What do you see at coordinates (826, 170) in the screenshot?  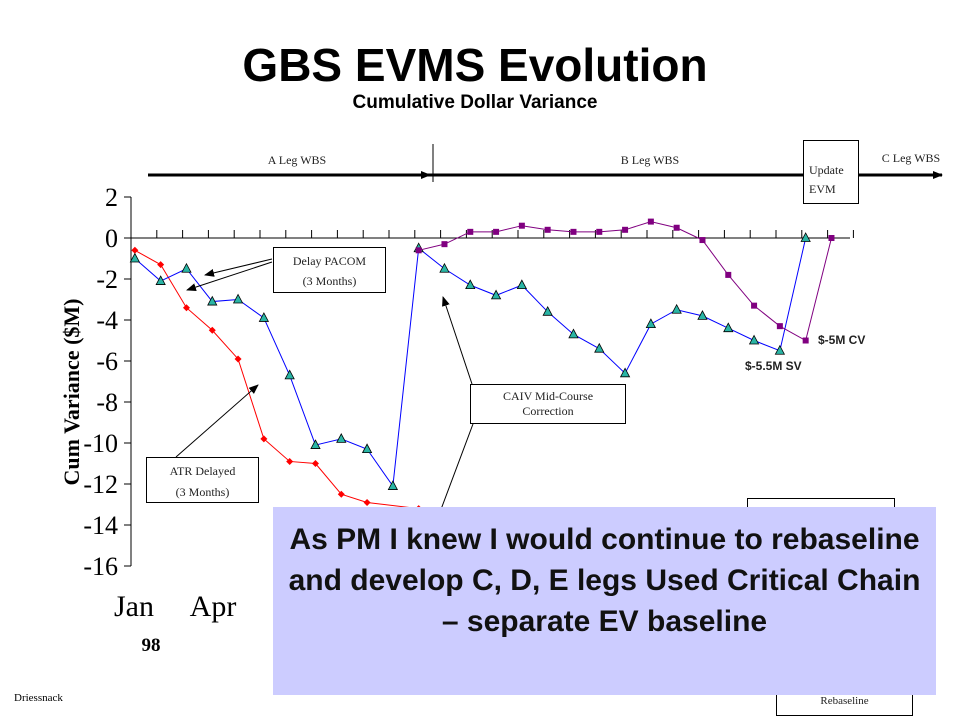 I see `callout-update-evm-line1: Update` at bounding box center [826, 170].